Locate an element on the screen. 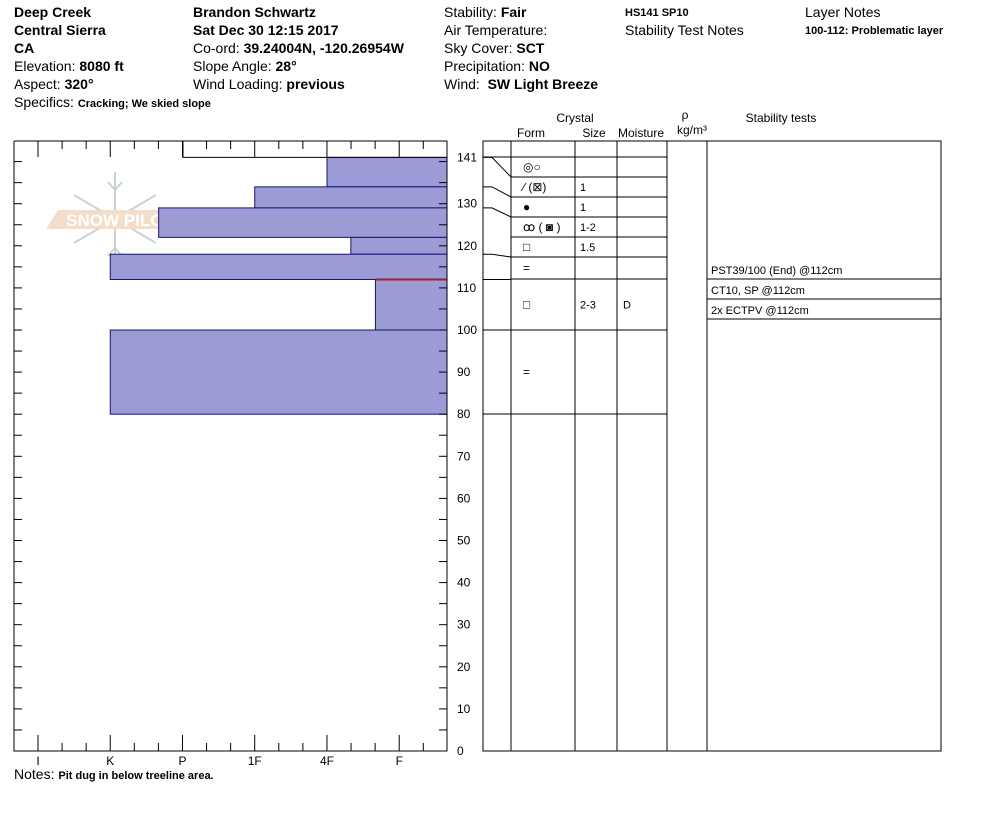 The image size is (994, 840). elevation-label: Elevation: is located at coordinates (45, 66).